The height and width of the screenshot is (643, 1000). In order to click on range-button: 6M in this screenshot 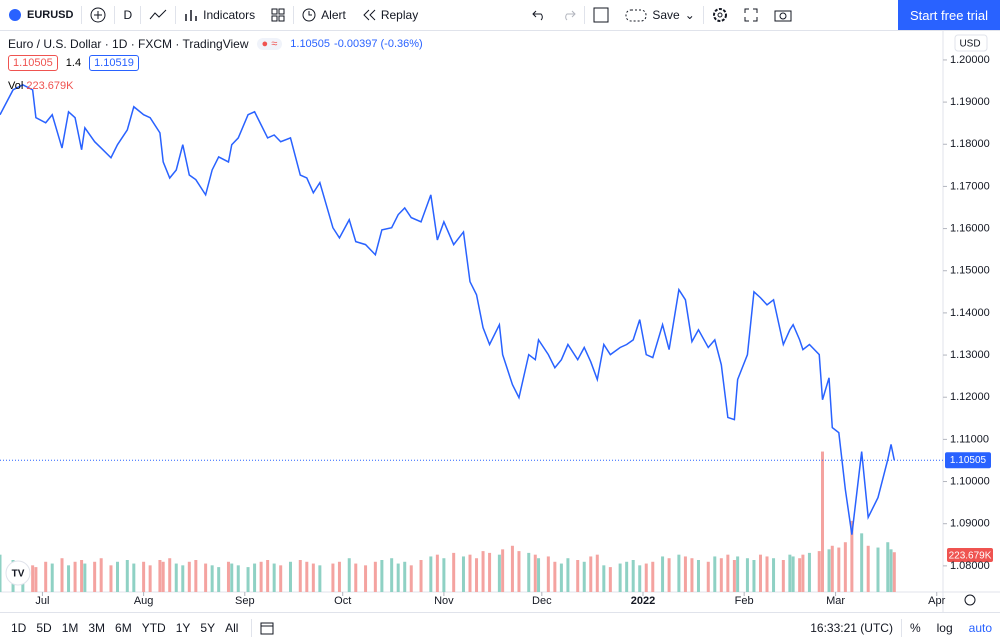, I will do `click(123, 628)`.